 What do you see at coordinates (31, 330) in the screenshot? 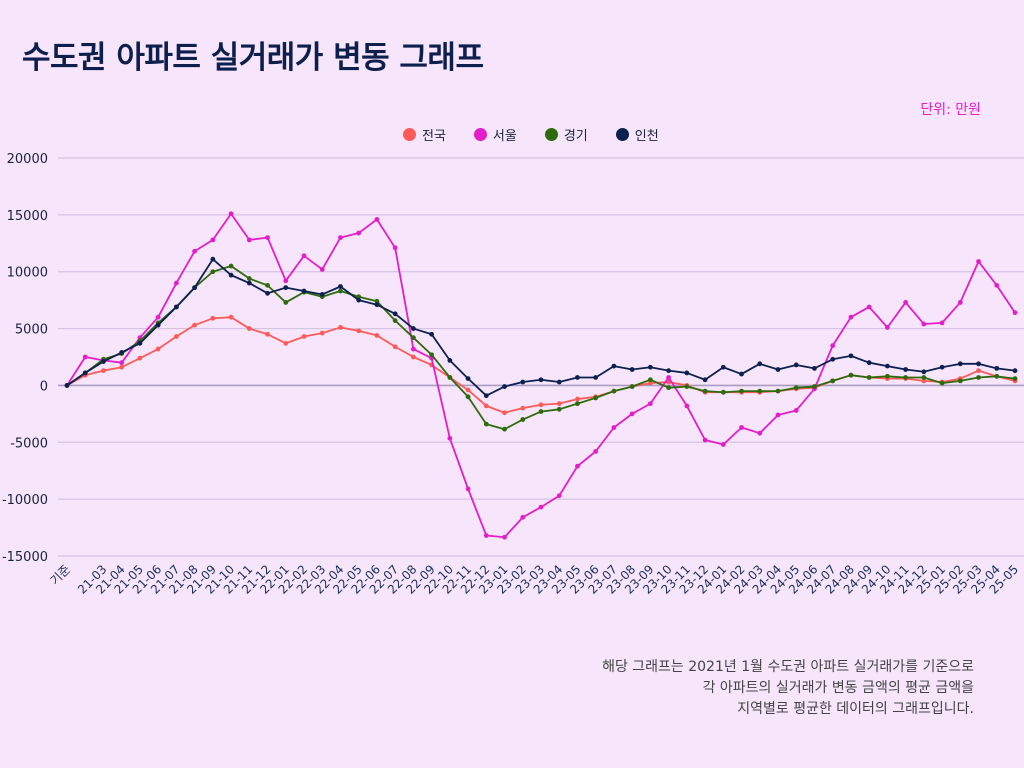
I see `y-tick-label: 5000` at bounding box center [31, 330].